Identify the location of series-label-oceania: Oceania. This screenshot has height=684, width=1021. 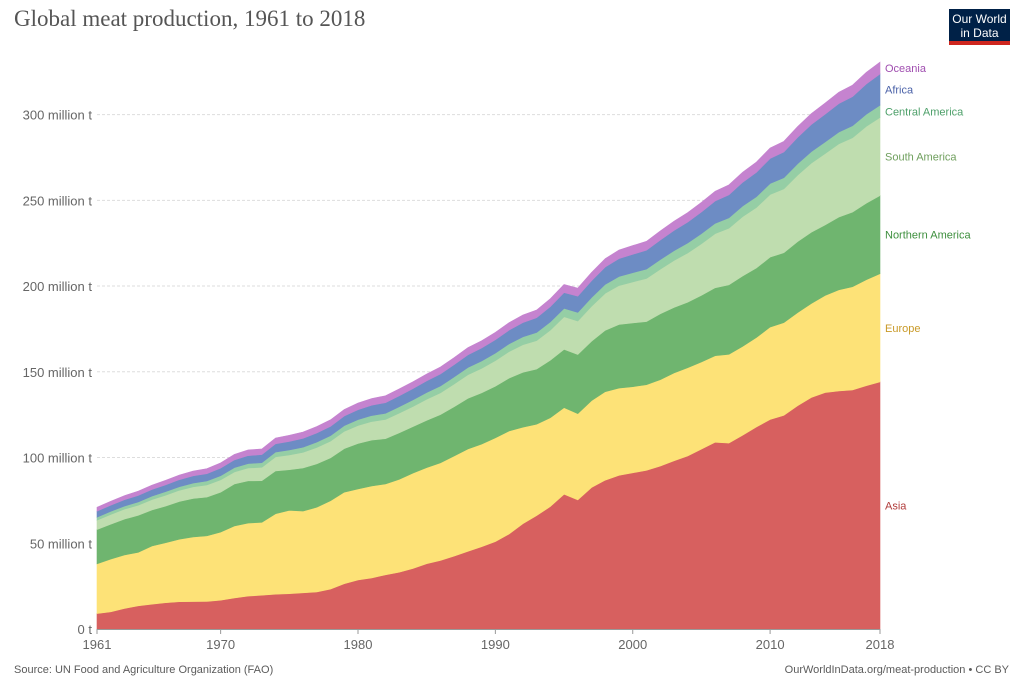
(906, 69).